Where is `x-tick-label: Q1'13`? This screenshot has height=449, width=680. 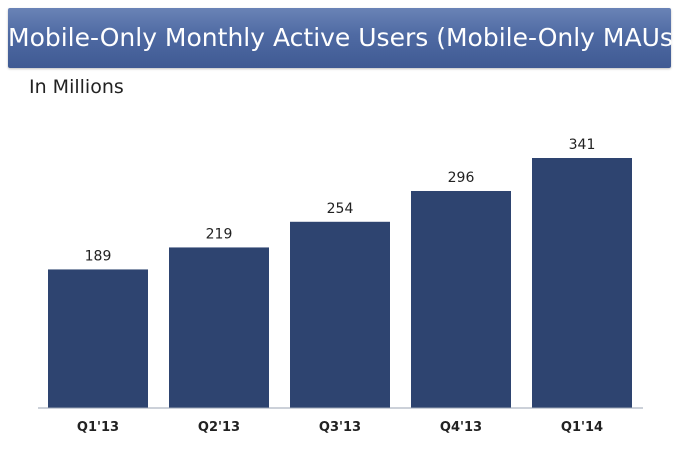 x-tick-label: Q1'13 is located at coordinates (98, 427).